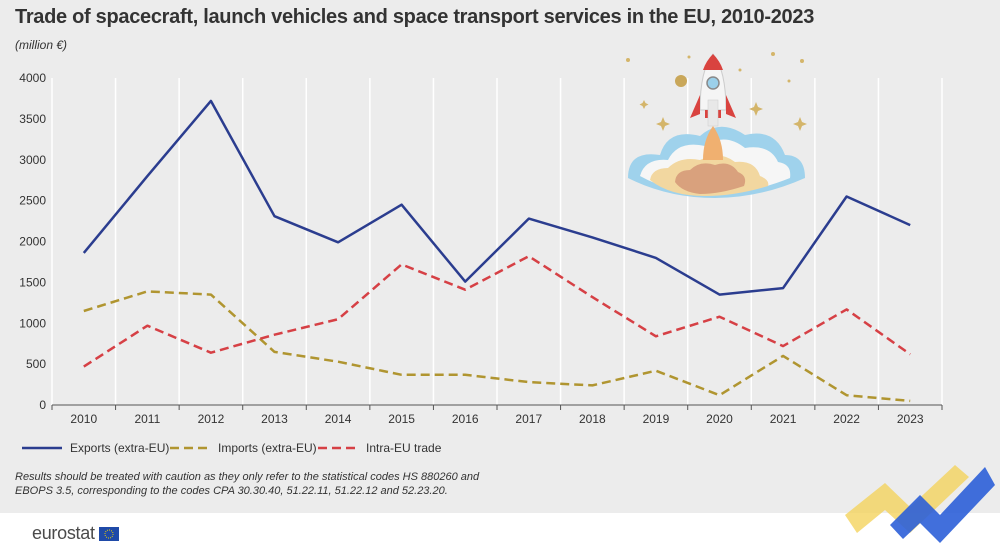  I want to click on legend-item-imports: Imports (extra-EU), so click(243, 448).